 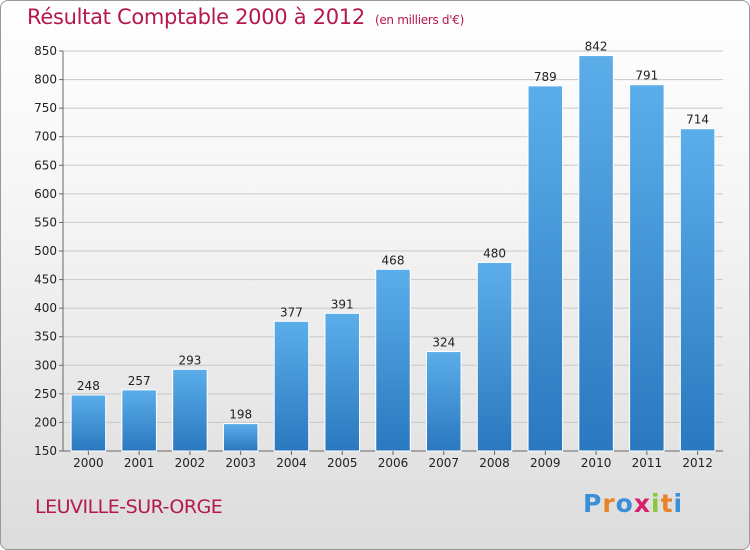 What do you see at coordinates (342, 463) in the screenshot?
I see `x-tick-label: 2005` at bounding box center [342, 463].